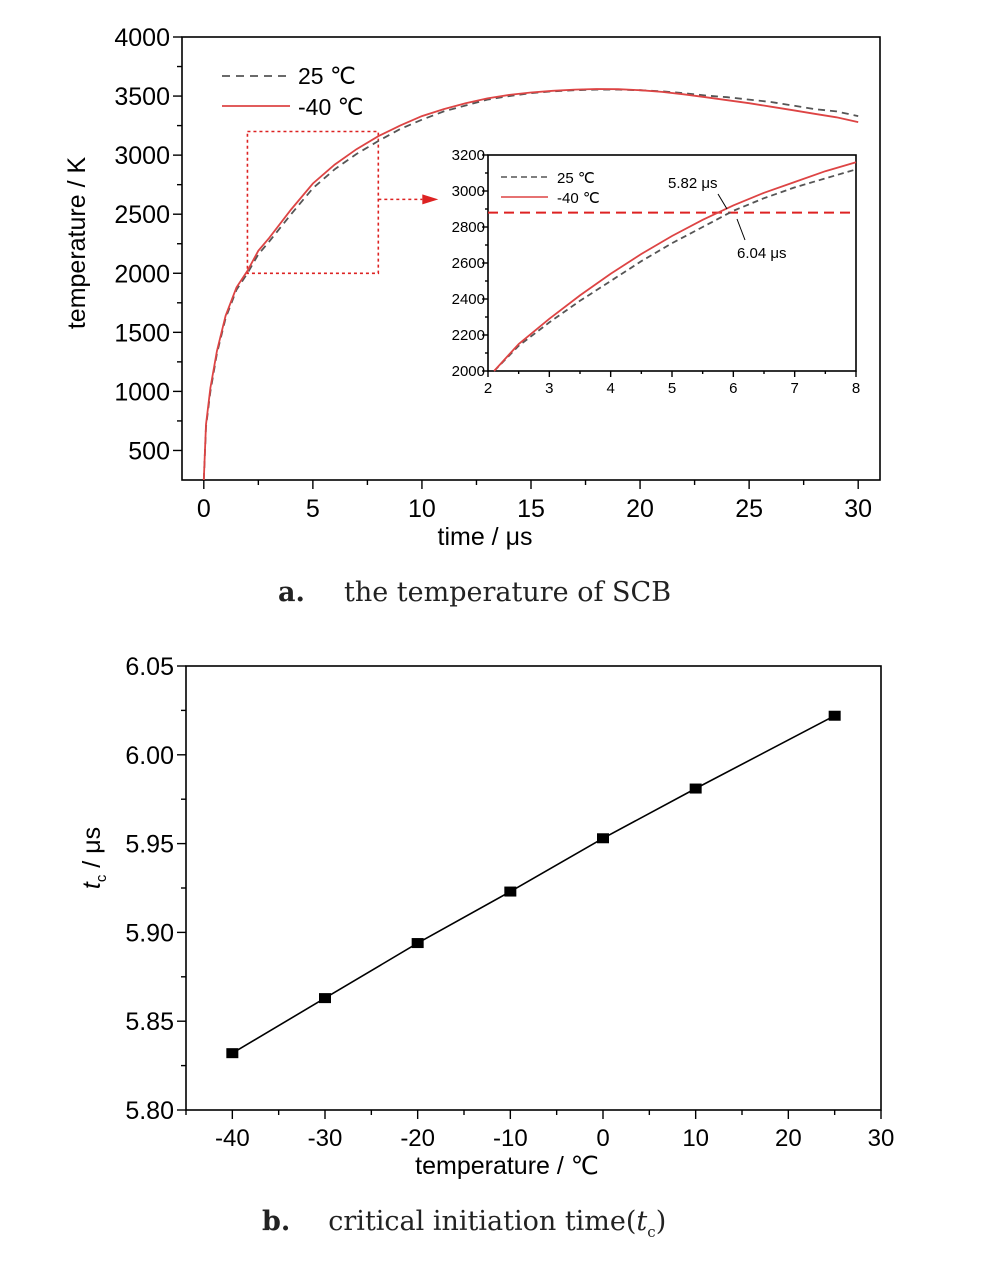 This screenshot has width=993, height=1261. I want to click on inset-y-tick-labels: 2000 2200 2400 2600 2800 3000 3200, so click(468, 263).